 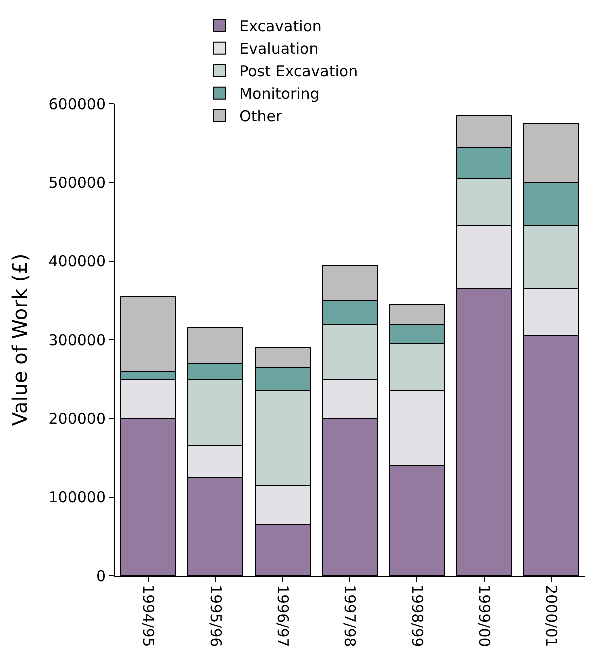 What do you see at coordinates (77, 104) in the screenshot?
I see `y-tick-label: 600000` at bounding box center [77, 104].